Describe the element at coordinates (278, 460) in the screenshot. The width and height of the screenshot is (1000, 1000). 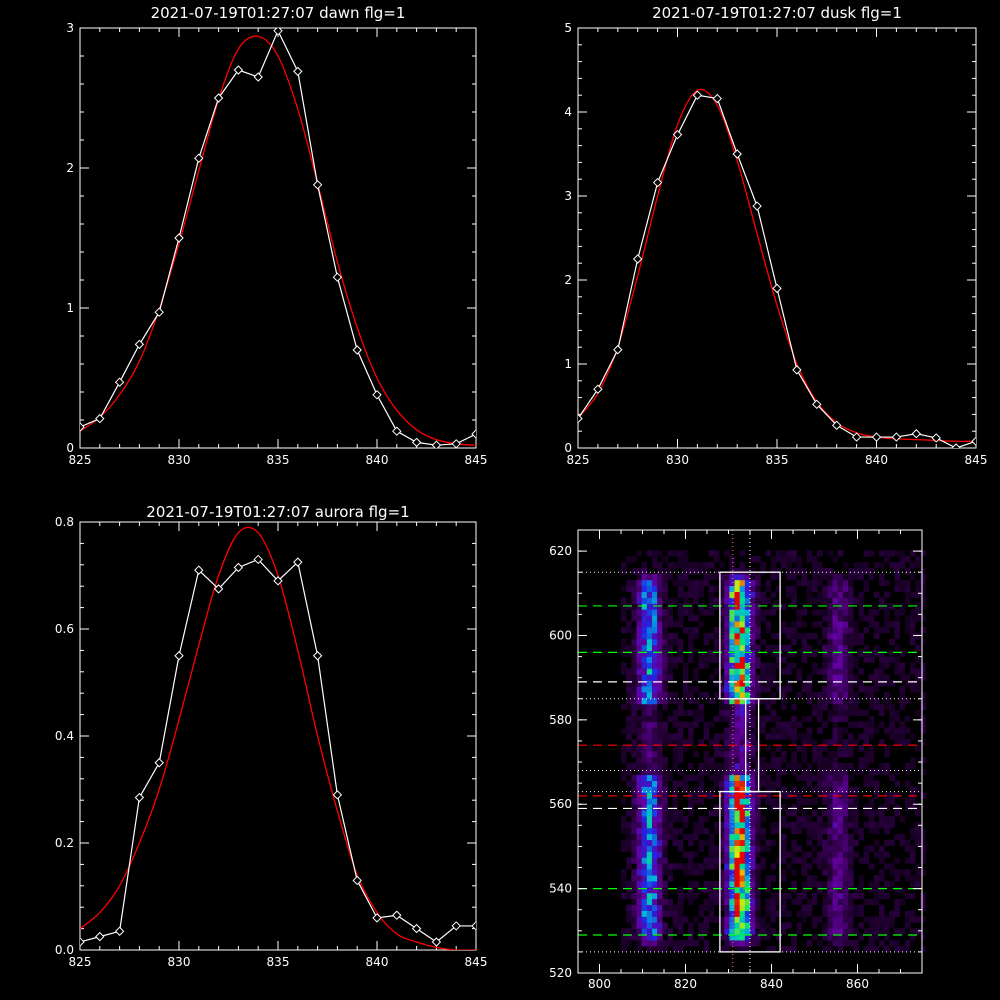
I see `x-tick-label: 835` at that location.